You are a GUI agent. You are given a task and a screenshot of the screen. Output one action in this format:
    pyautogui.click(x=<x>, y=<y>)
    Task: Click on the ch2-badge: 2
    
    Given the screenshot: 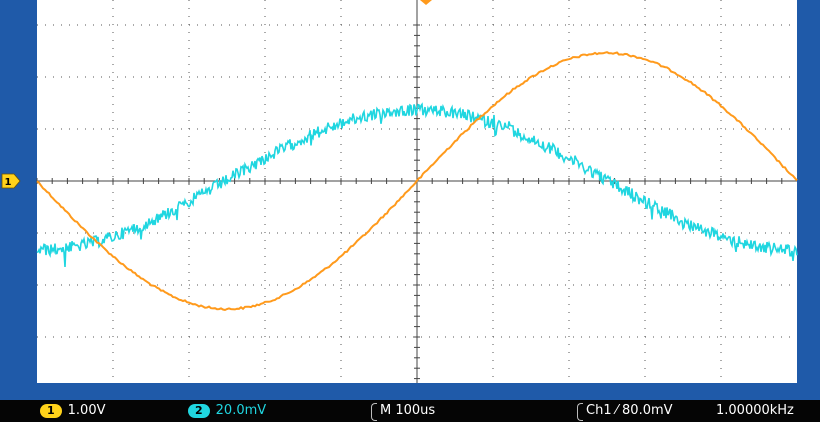 What is the action you would take?
    pyautogui.click(x=199, y=411)
    